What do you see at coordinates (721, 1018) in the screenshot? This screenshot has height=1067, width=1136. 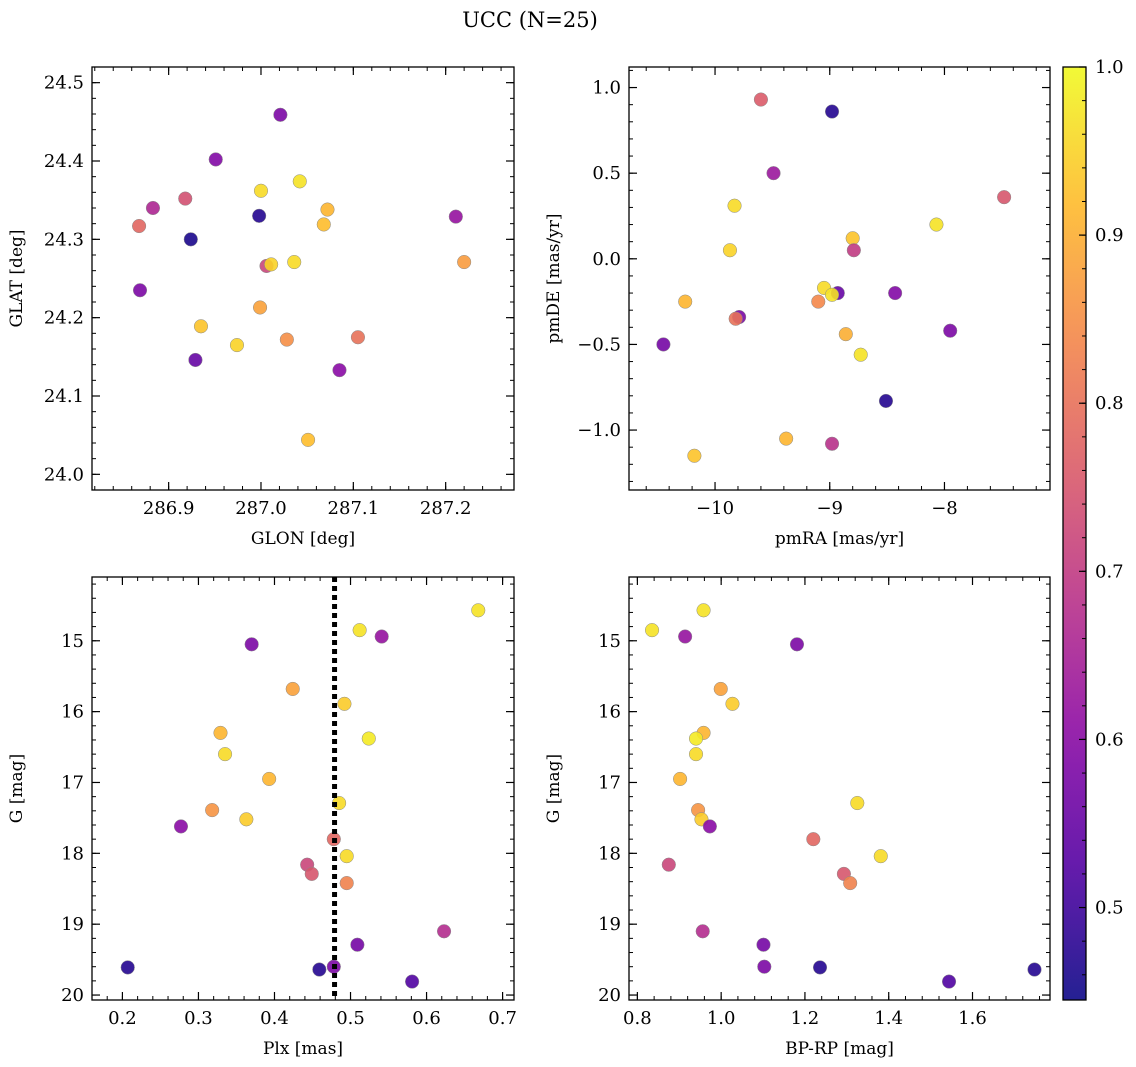 I see `x-tick-label: 1.0` at bounding box center [721, 1018].